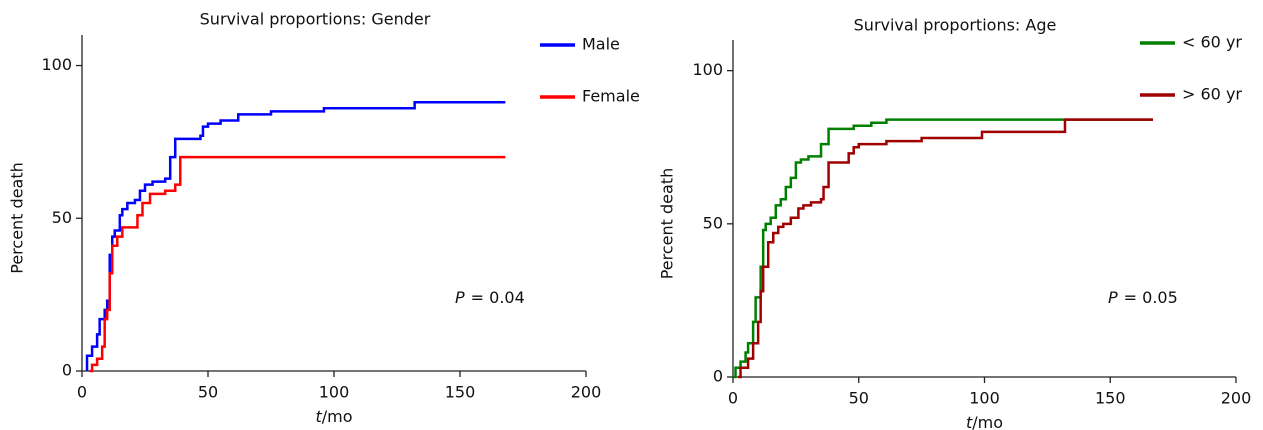  What do you see at coordinates (1212, 94) in the screenshot?
I see `legend-label: > 60 yr` at bounding box center [1212, 94].